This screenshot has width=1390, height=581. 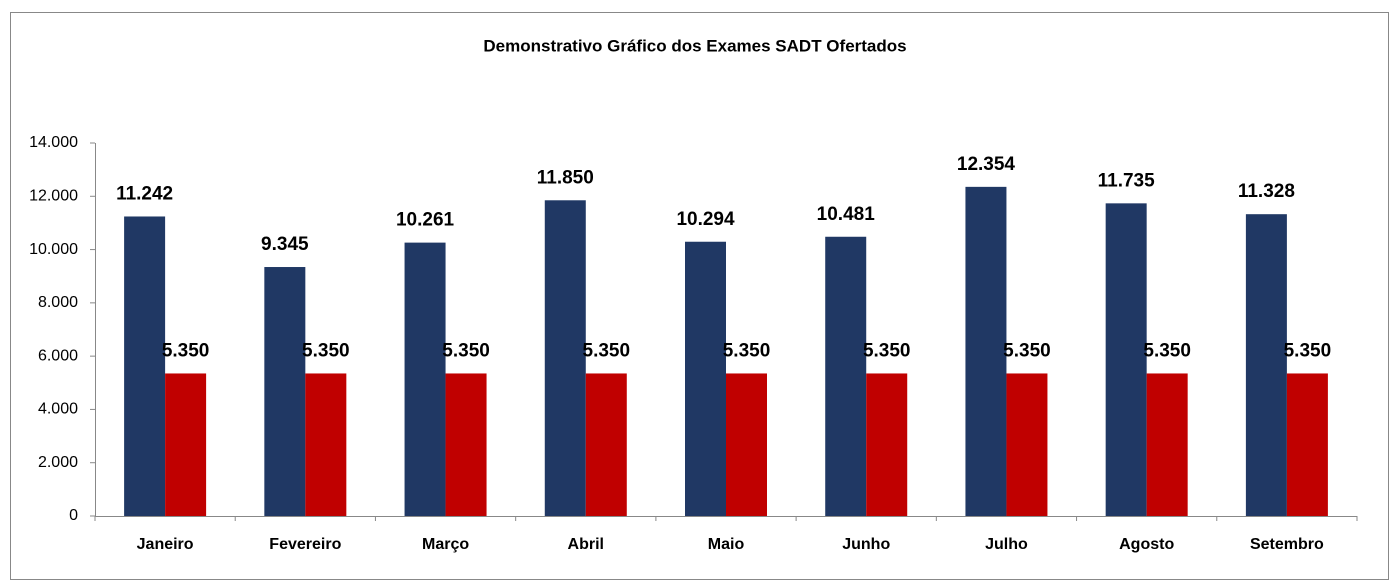 What do you see at coordinates (425, 220) in the screenshot?
I see `value-label: 10.261` at bounding box center [425, 220].